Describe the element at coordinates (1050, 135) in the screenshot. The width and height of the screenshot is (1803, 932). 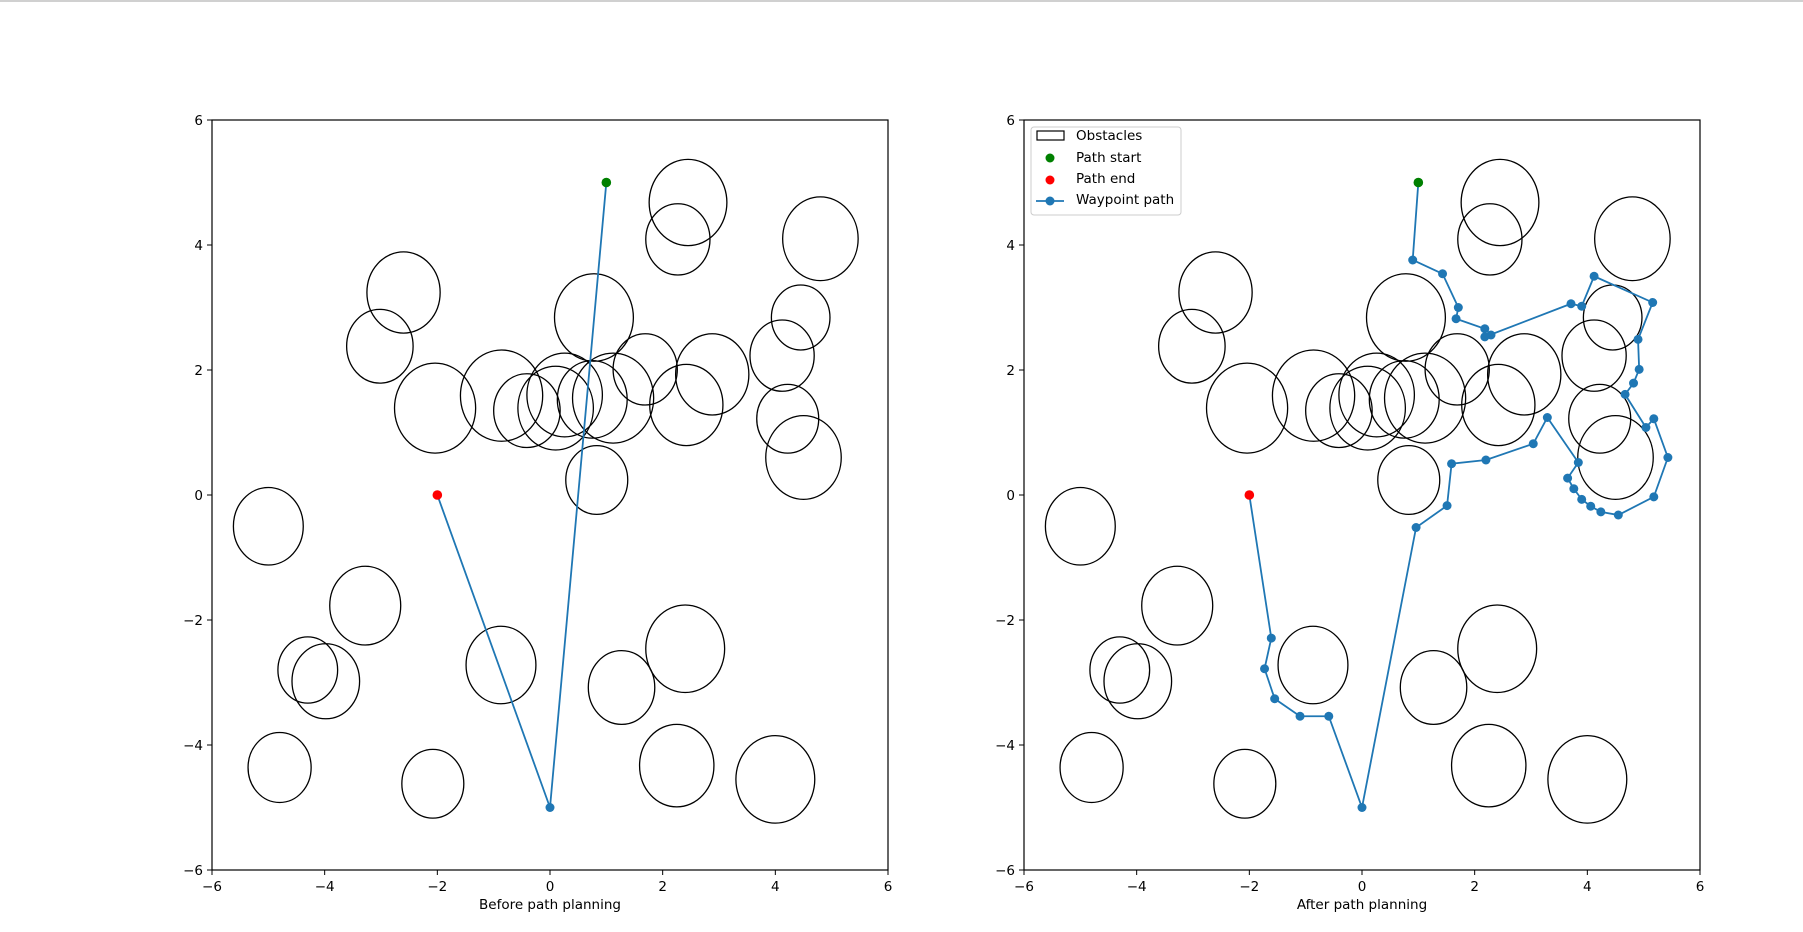
I see `legend-obstacle-swatch` at that location.